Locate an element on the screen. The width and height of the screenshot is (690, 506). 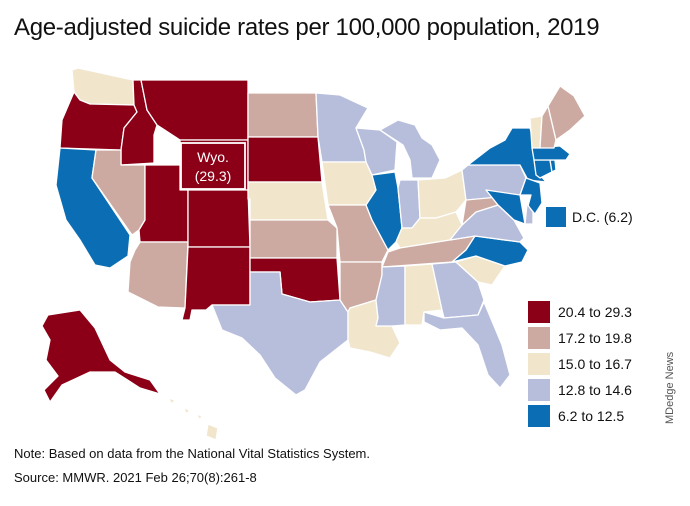
state-north-carolina is located at coordinates (490, 251).